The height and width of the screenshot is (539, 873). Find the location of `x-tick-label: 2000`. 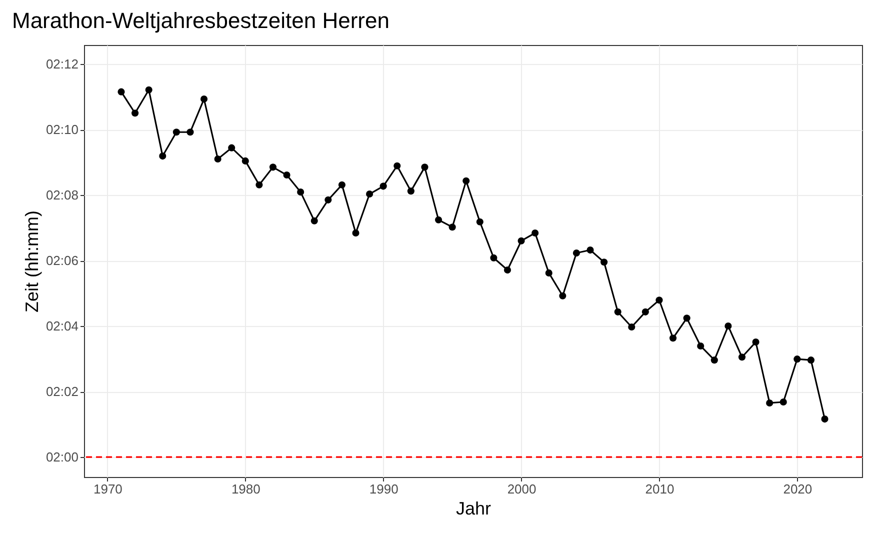

x-tick-label: 2000 is located at coordinates (521, 489).